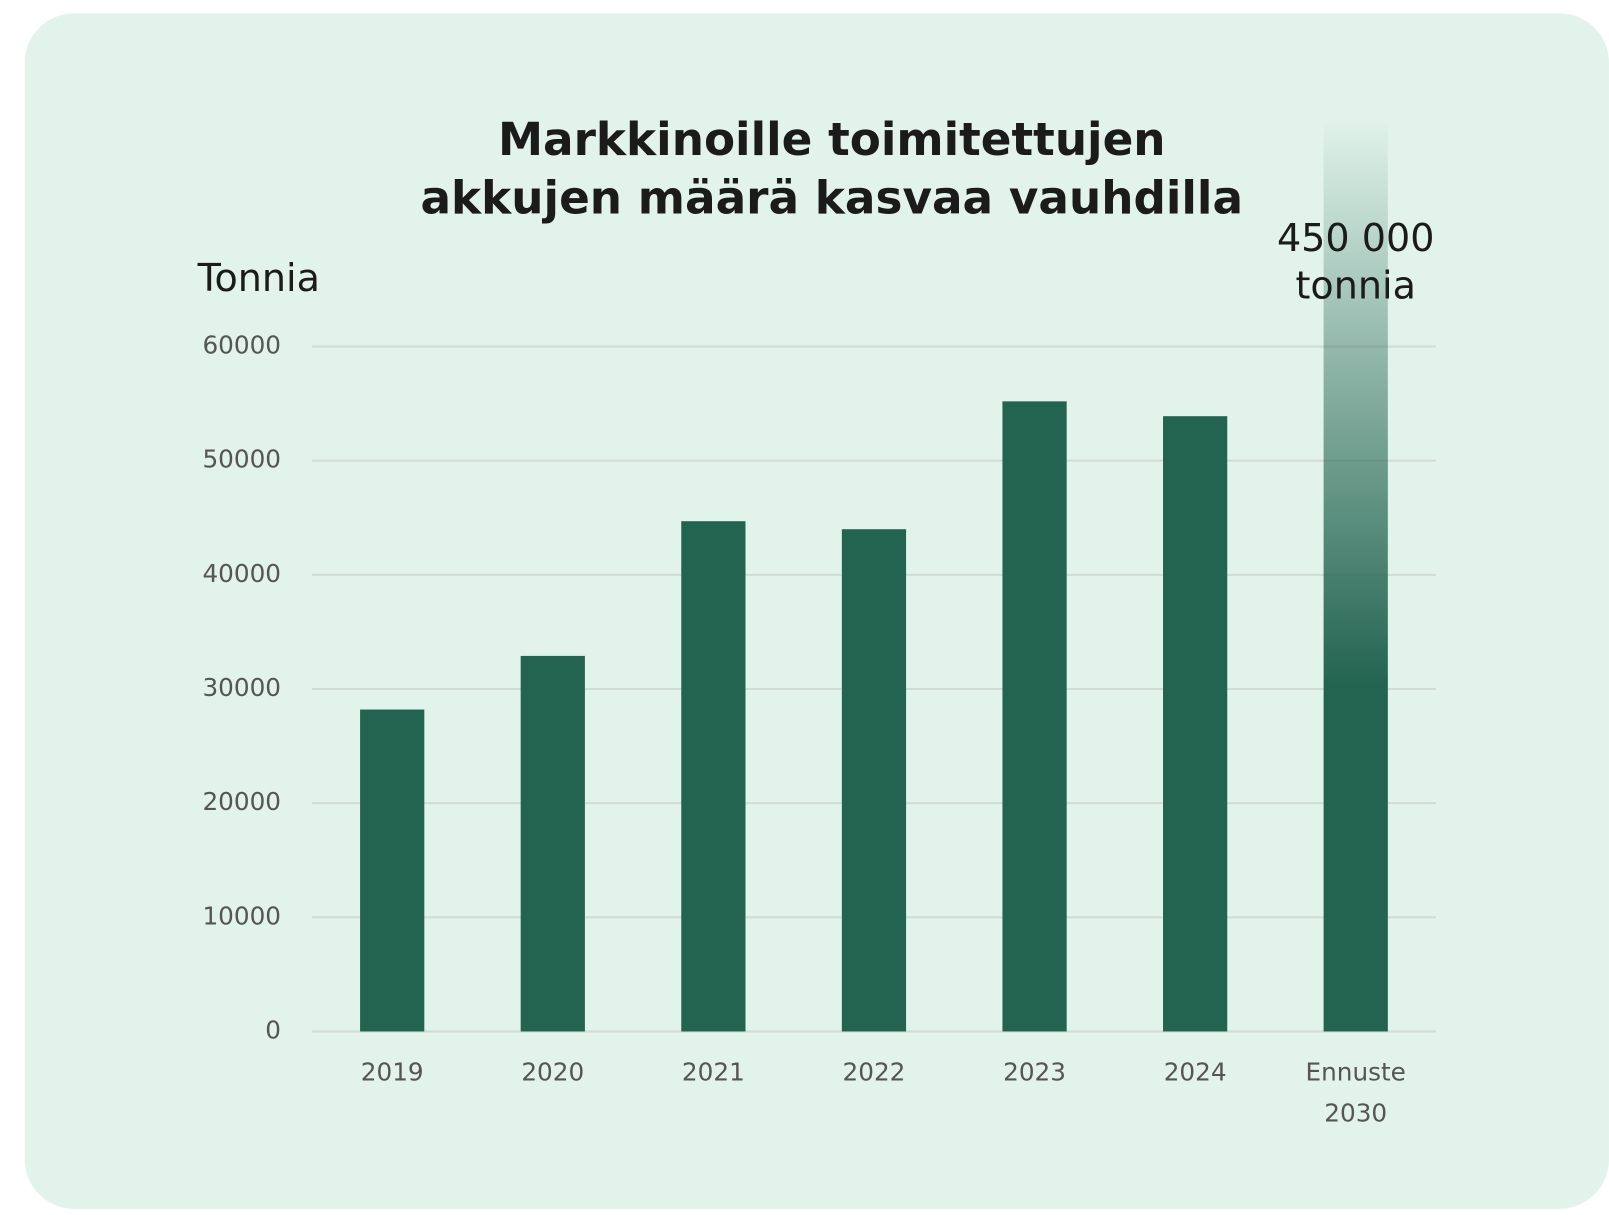 This screenshot has width=1609, height=1215. I want to click on y-tick-label: 0, so click(273, 1029).